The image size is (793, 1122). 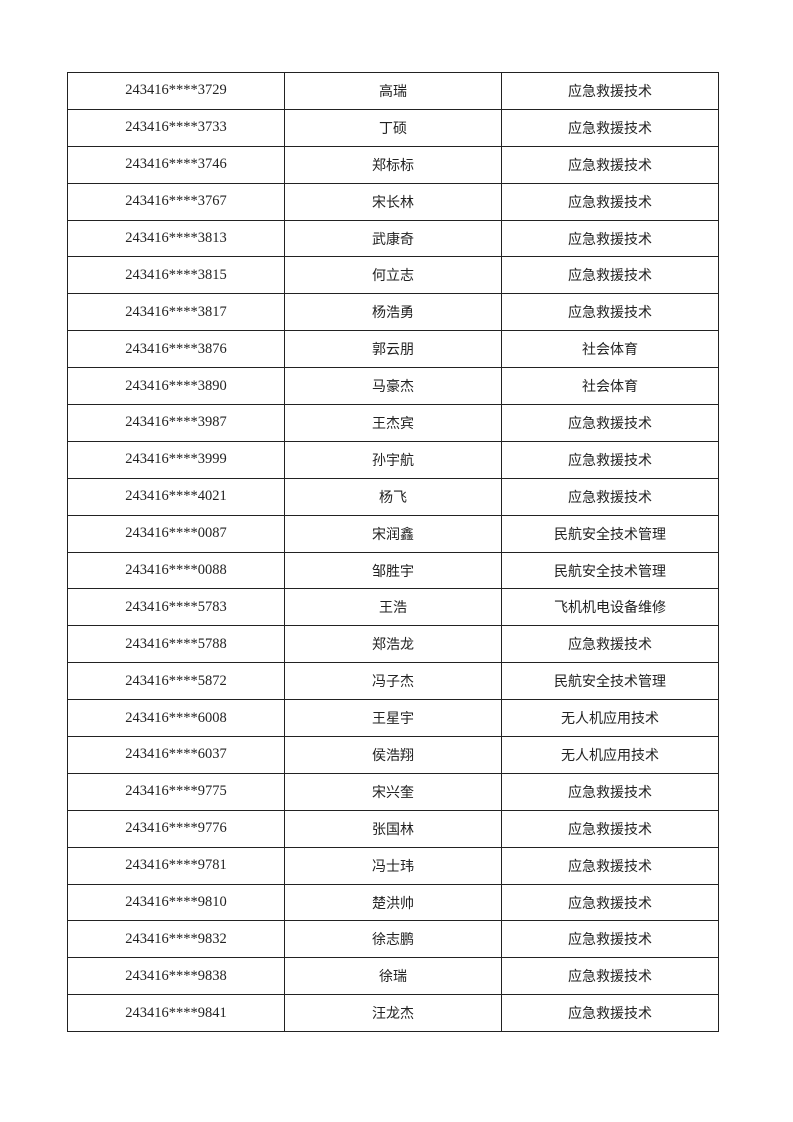 I want to click on name-cell: 郑标标, so click(x=393, y=164).